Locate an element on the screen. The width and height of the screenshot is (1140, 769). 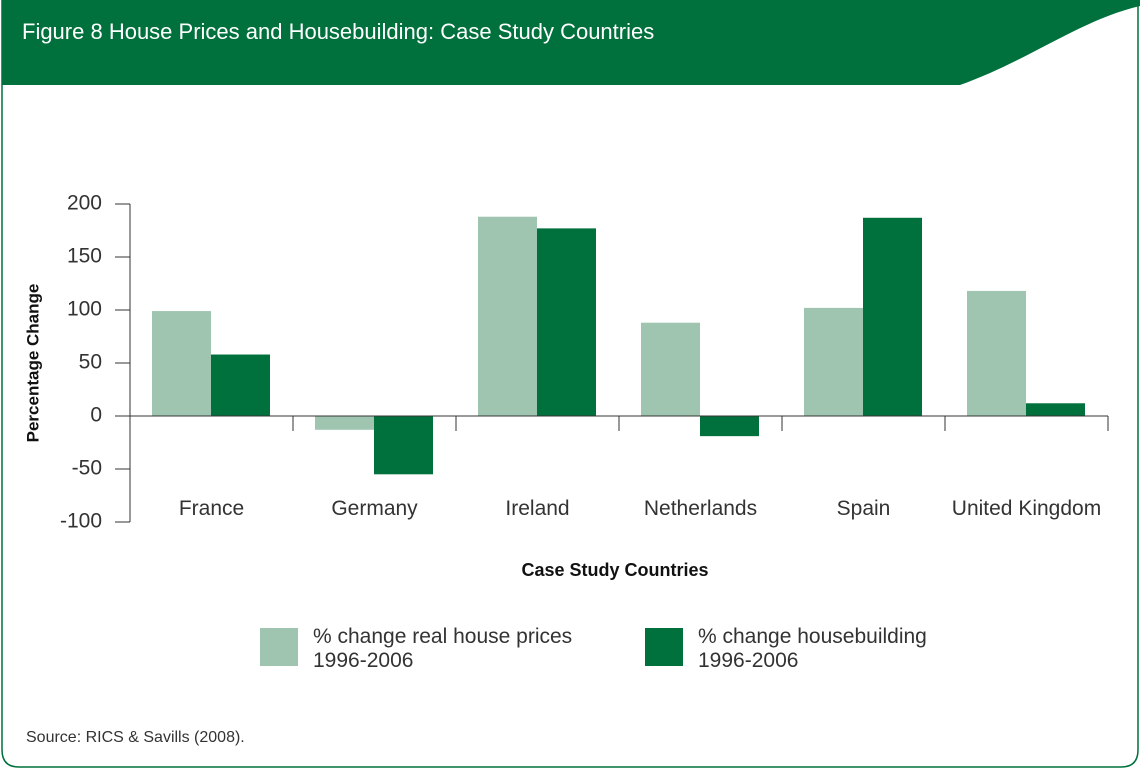
y-tick-label: 50 is located at coordinates (90, 362).